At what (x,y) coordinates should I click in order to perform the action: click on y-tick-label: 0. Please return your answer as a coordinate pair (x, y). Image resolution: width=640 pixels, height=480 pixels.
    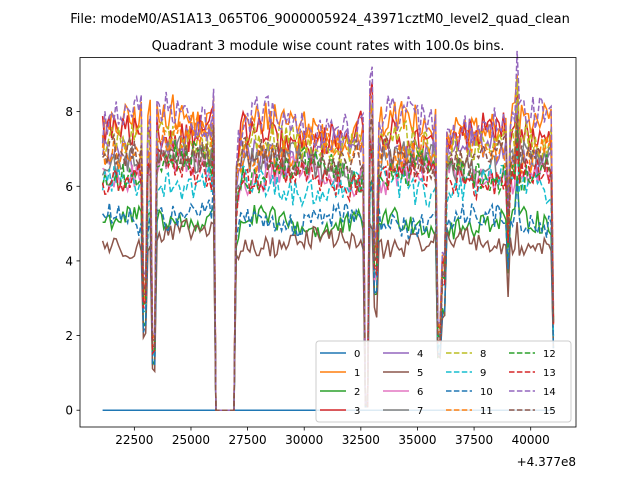
    Looking at the image, I should click on (69, 411).